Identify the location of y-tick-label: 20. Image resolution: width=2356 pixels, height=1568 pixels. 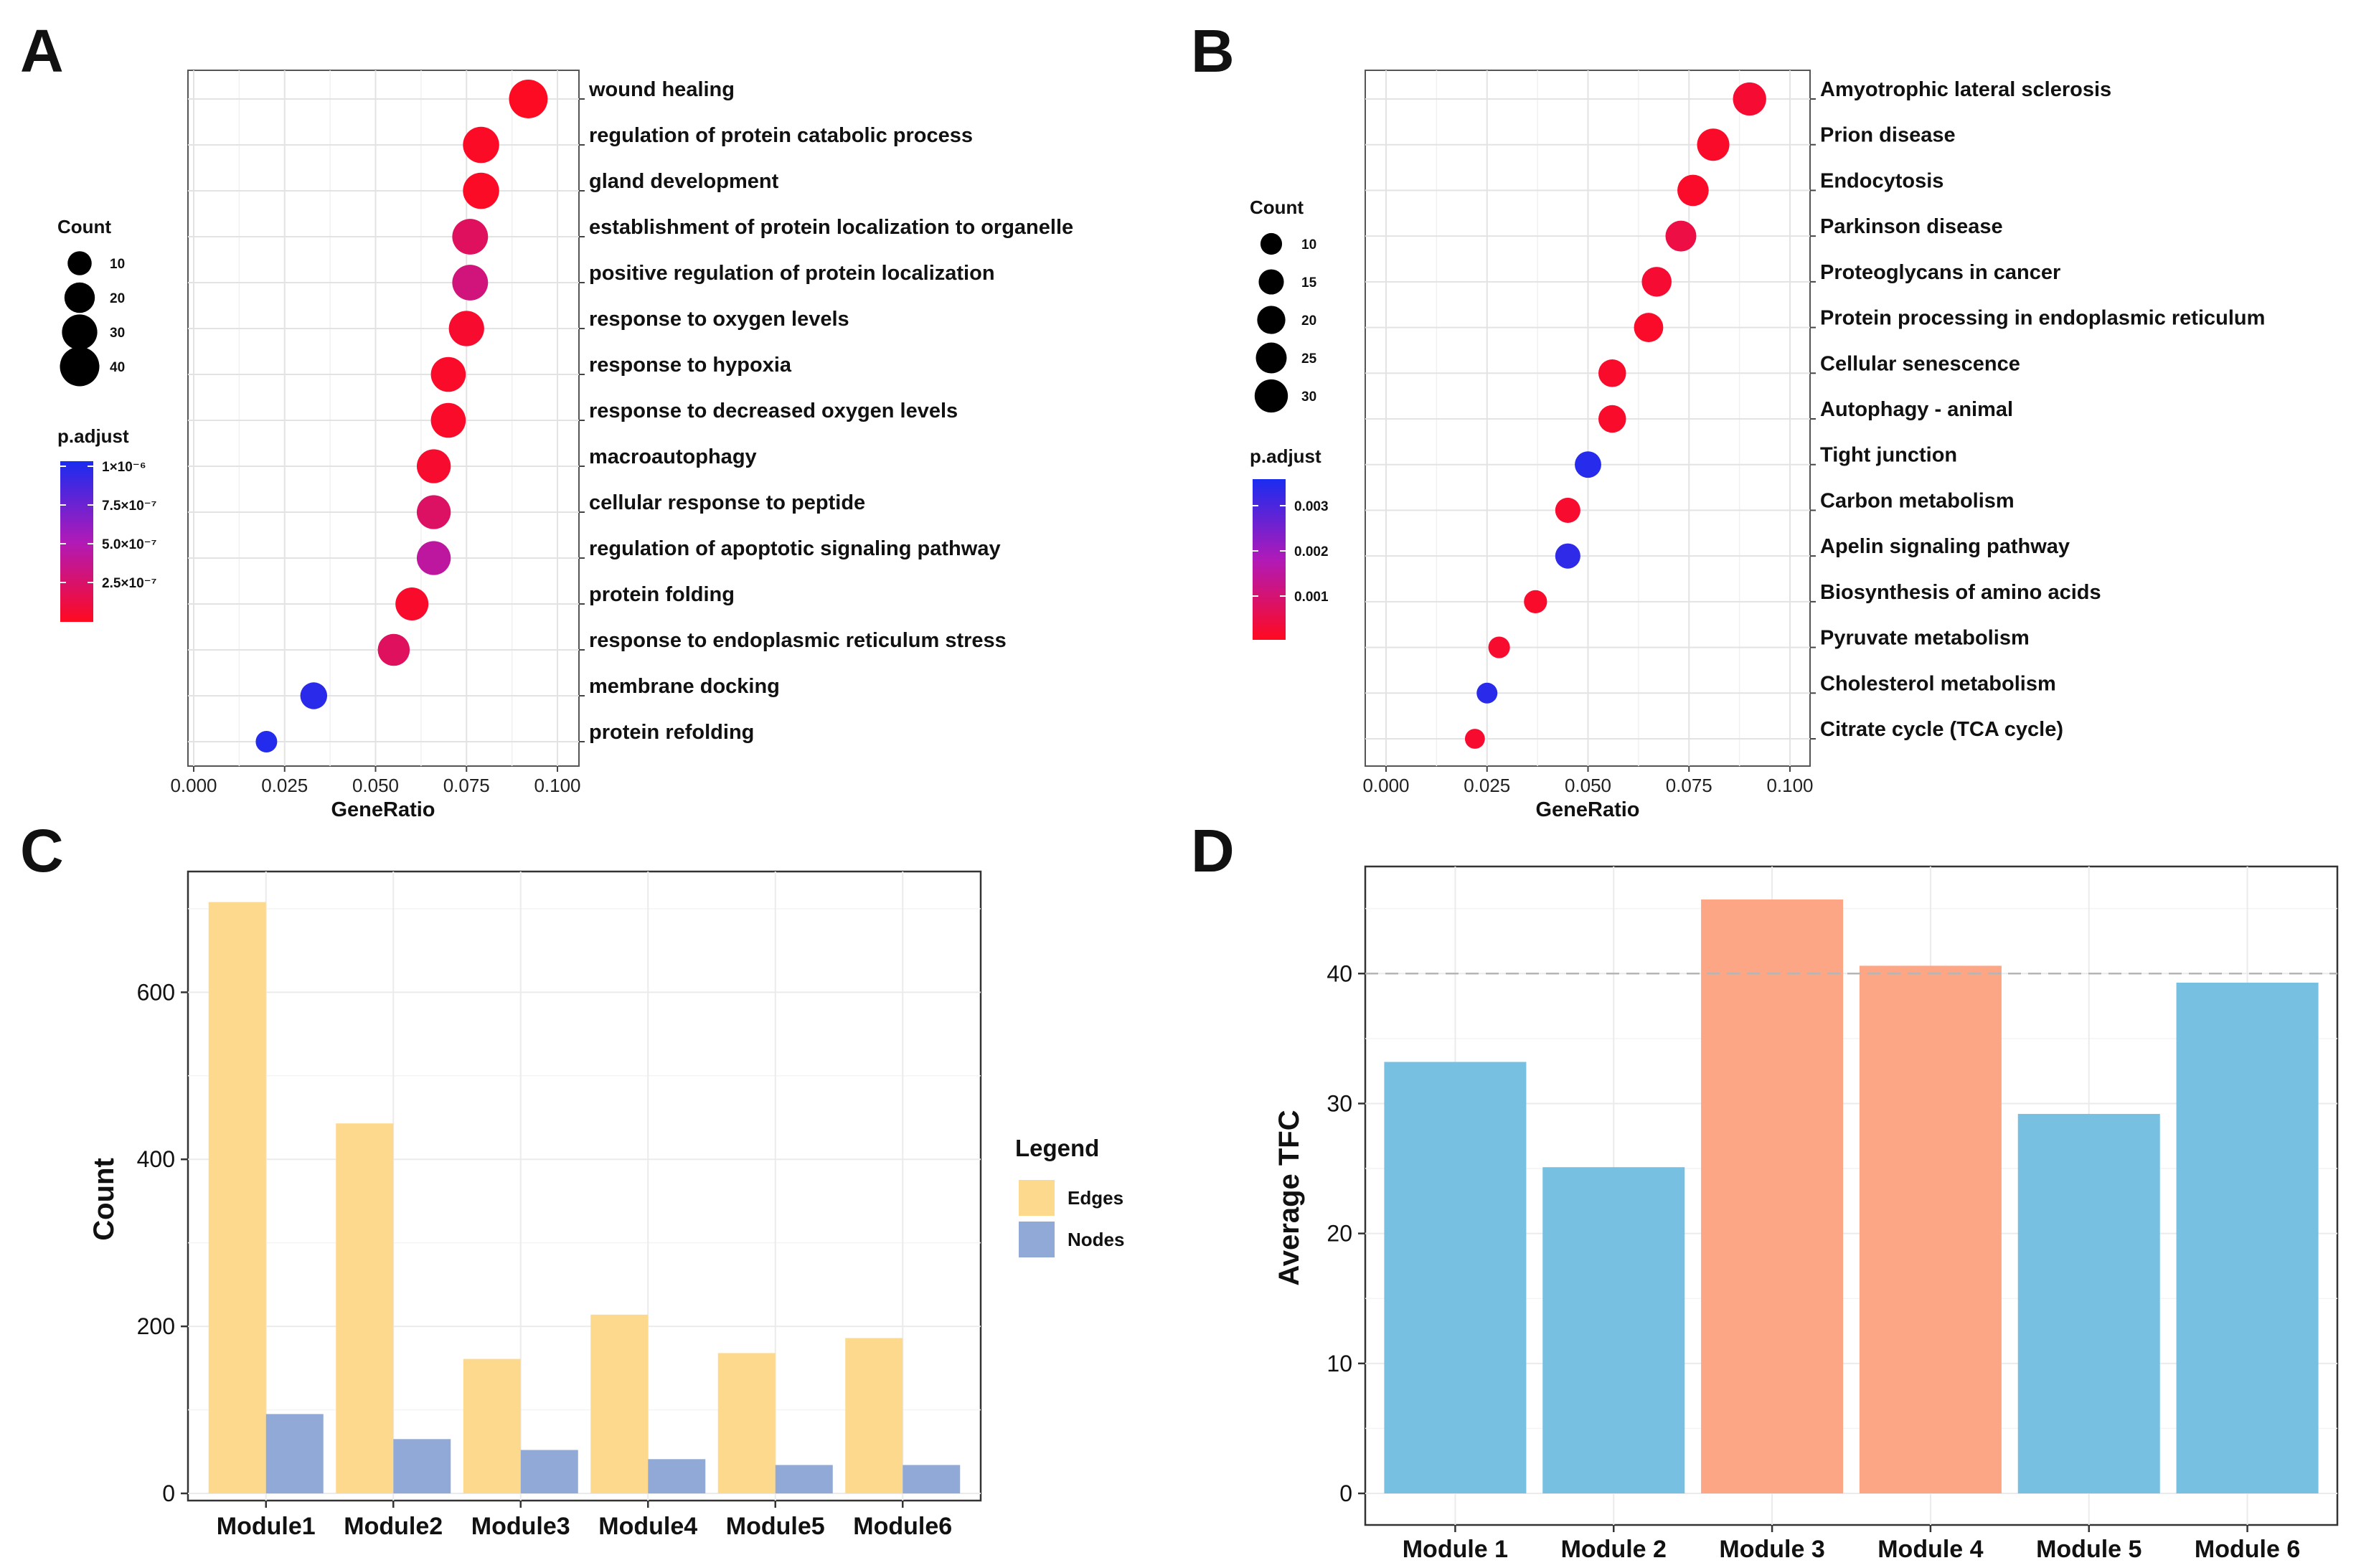
(1339, 1234).